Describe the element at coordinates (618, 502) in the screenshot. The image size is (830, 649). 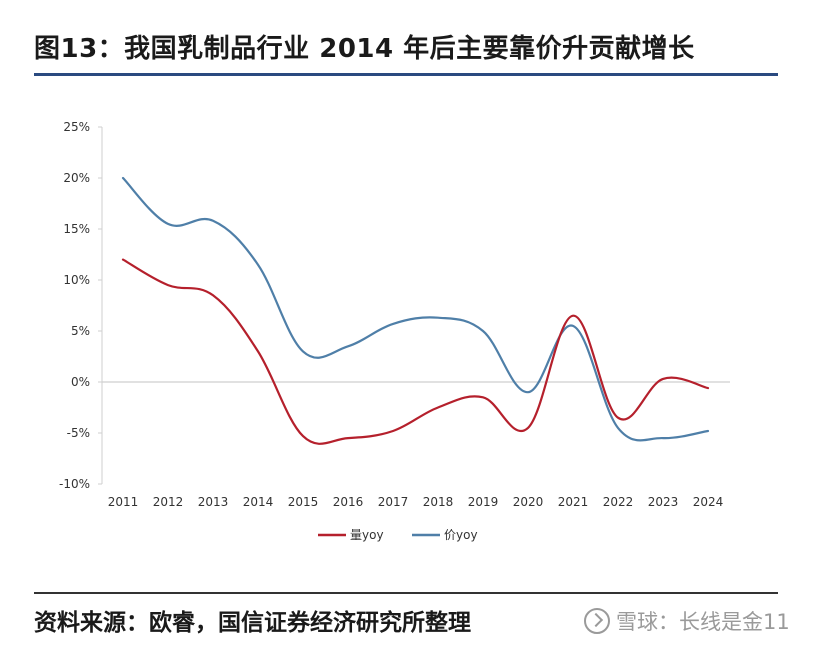
I see `x-tick-label: 2022` at that location.